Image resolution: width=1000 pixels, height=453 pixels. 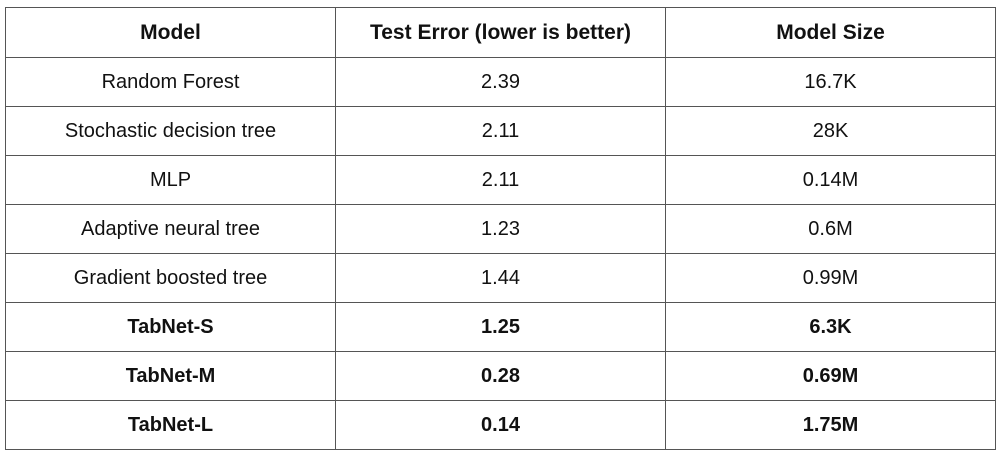 I want to click on cell-model: TabNet-S, so click(x=170, y=327).